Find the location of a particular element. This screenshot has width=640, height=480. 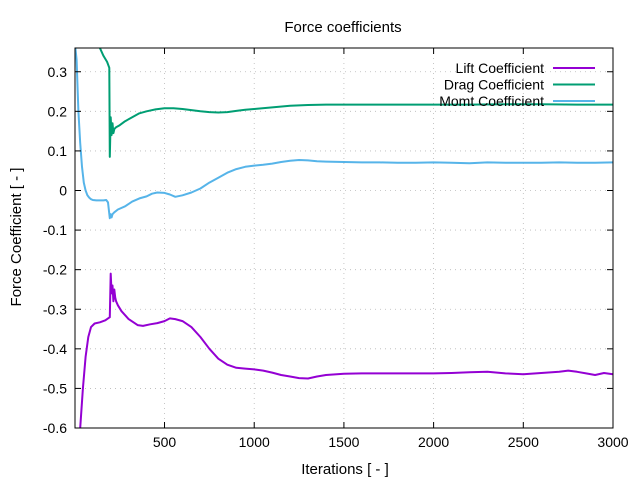

y-tick-label: -0.1 is located at coordinates (55, 230).